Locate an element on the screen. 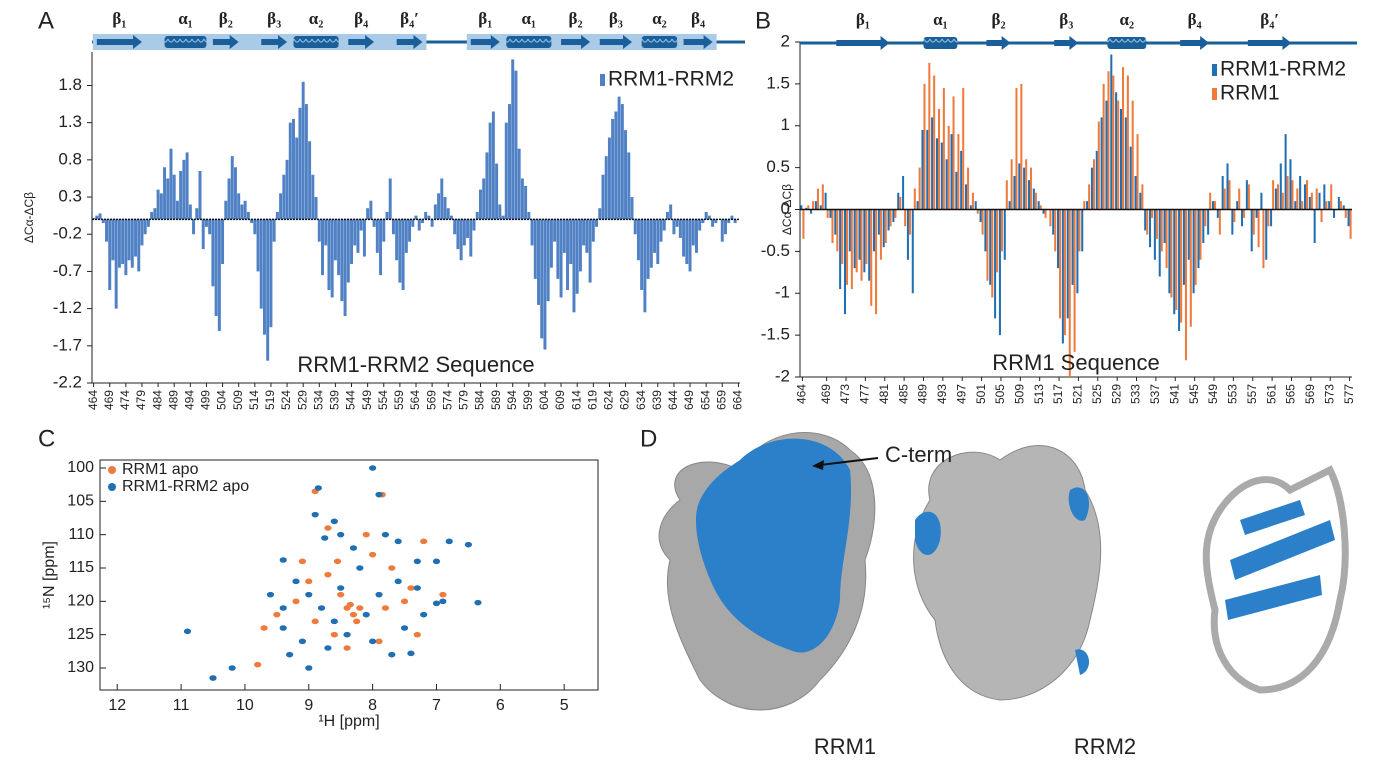 Image resolution: width=1392 pixels, height=778 pixels. x-tick-label: 524 is located at coordinates (286, 400).